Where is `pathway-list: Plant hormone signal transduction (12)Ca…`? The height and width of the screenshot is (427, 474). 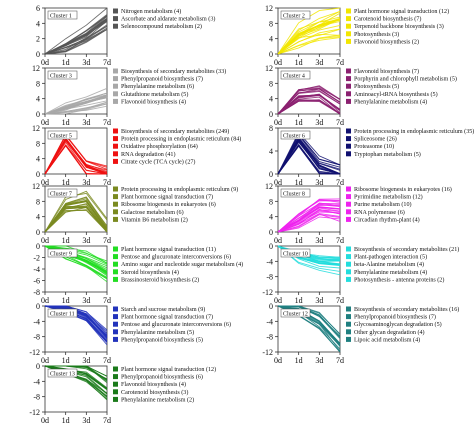 pathway-list: Plant hormone signal transduction (12)Ca… is located at coordinates (397, 26).